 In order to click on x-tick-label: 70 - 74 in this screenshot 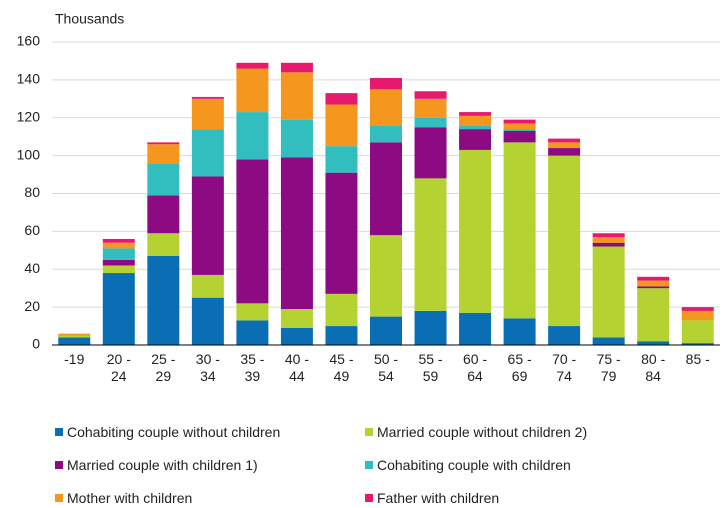, I will do `click(564, 367)`.